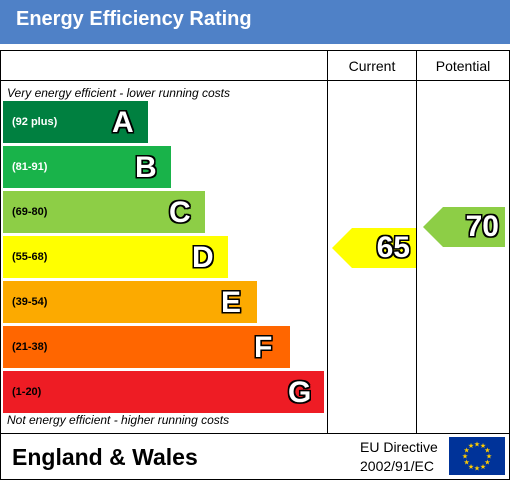 Image resolution: width=510 pixels, height=480 pixels. I want to click on band-e-letter: E, so click(231, 302).